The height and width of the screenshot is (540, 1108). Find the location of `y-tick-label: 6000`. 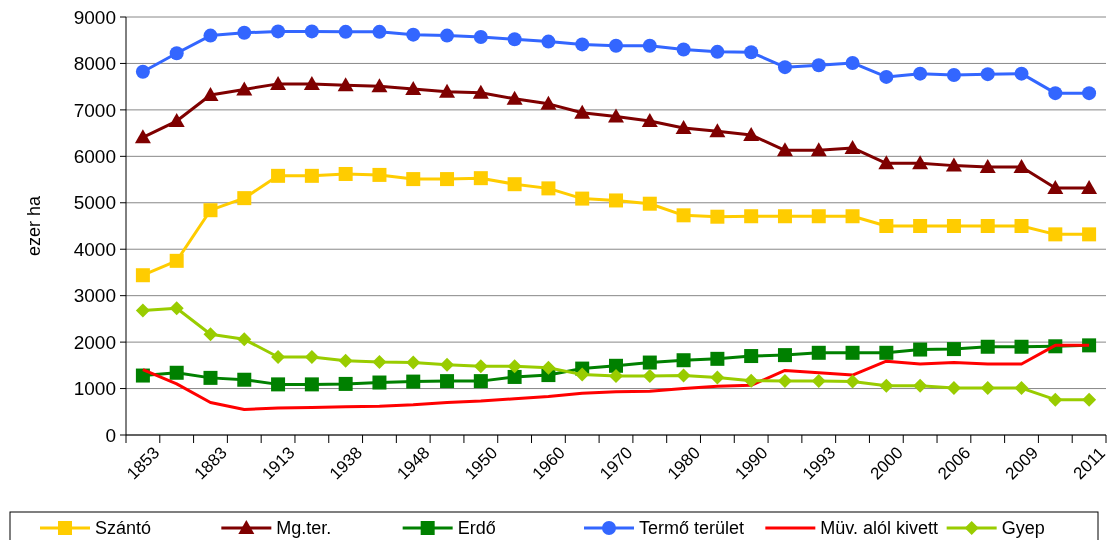

y-tick-label: 6000 is located at coordinates (94, 156).